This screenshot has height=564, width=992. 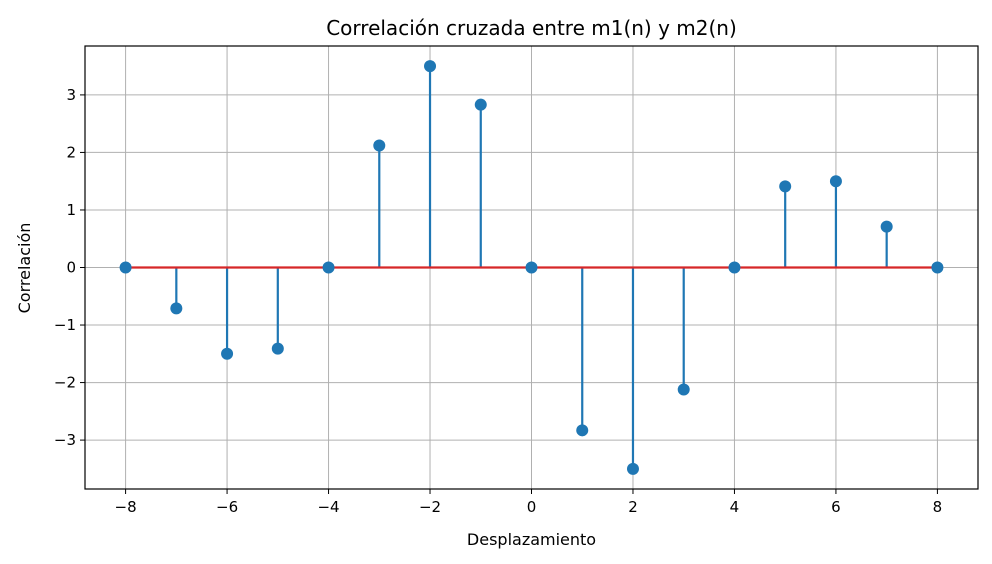 I want to click on y-tick-label: −1, so click(x=65, y=325).